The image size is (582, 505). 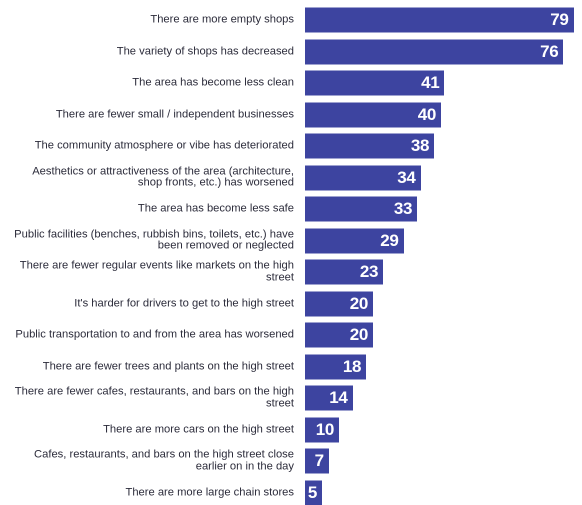 I want to click on category-label: There are more empty shops, so click(x=222, y=19).